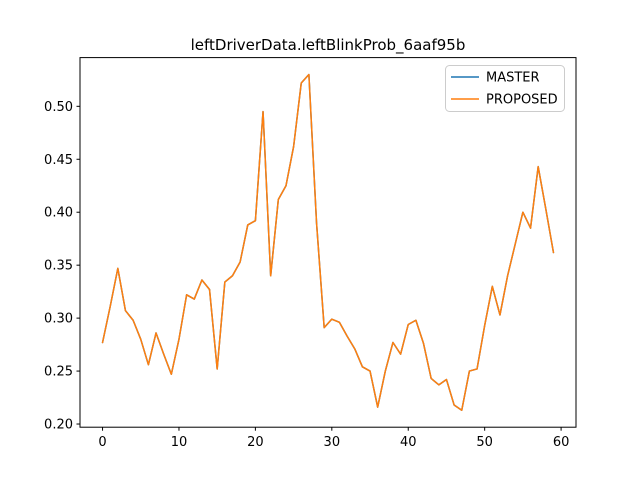  Describe the element at coordinates (58, 425) in the screenshot. I see `y-tick-label: 0.20` at that location.